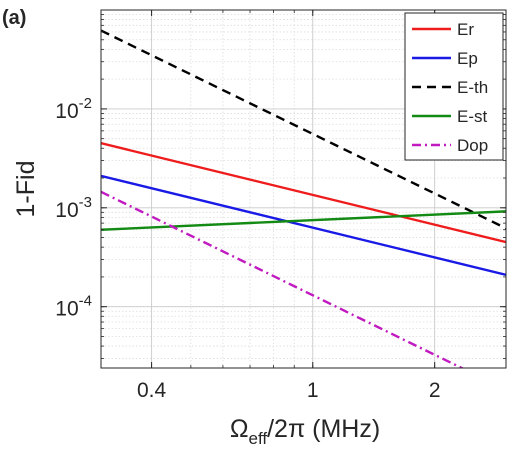 The height and width of the screenshot is (459, 514). I want to click on y-tick-exponent: -3, so click(85, 202).